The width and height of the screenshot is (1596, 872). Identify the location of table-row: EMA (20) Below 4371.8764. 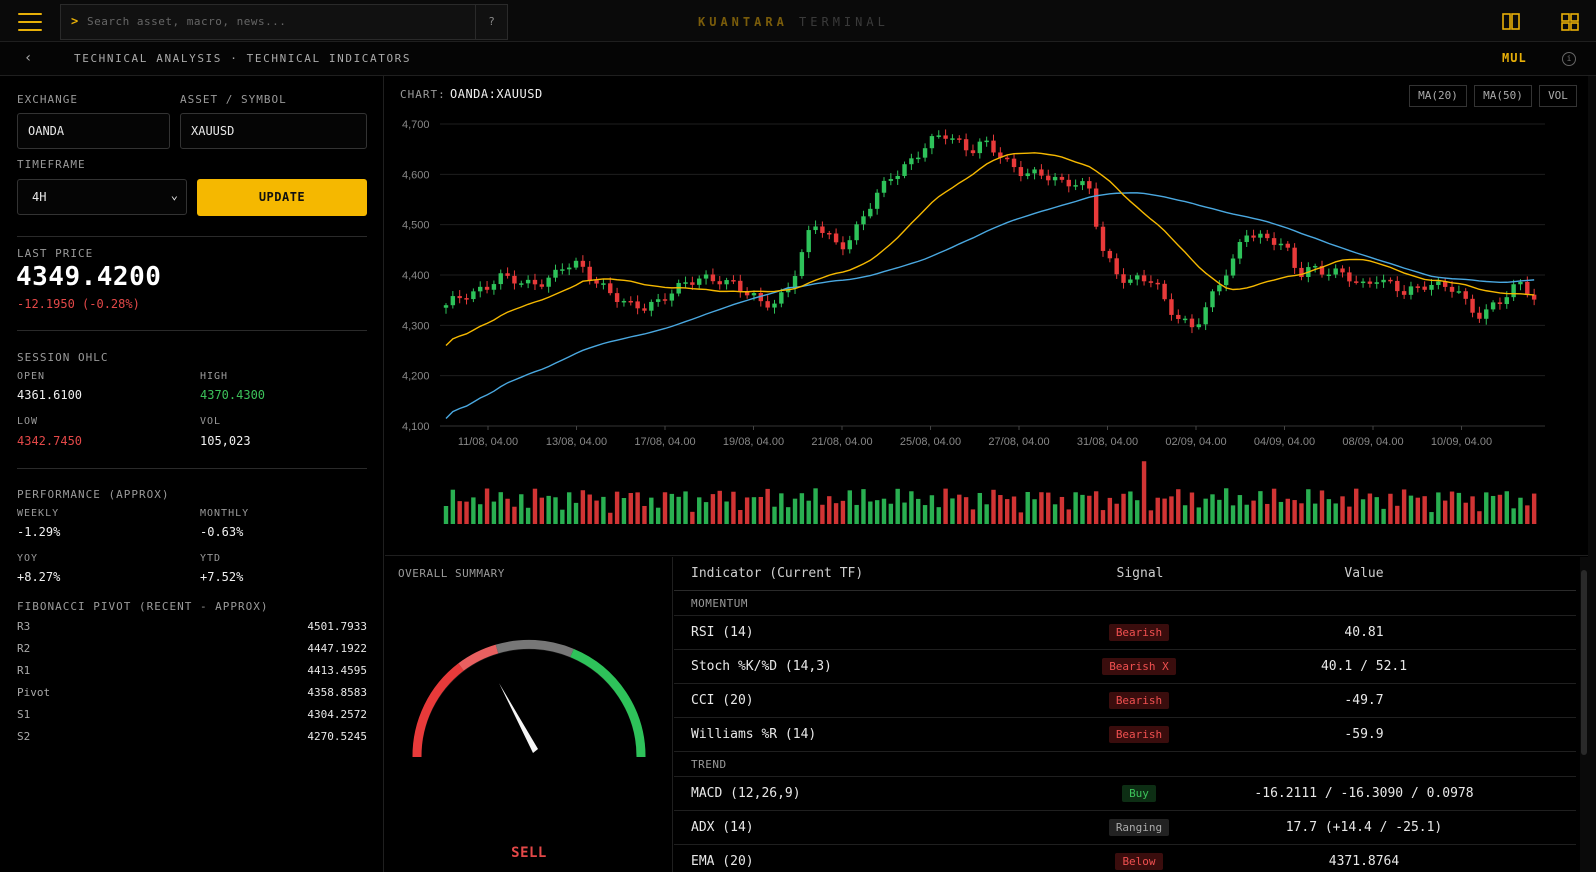
(1125, 859).